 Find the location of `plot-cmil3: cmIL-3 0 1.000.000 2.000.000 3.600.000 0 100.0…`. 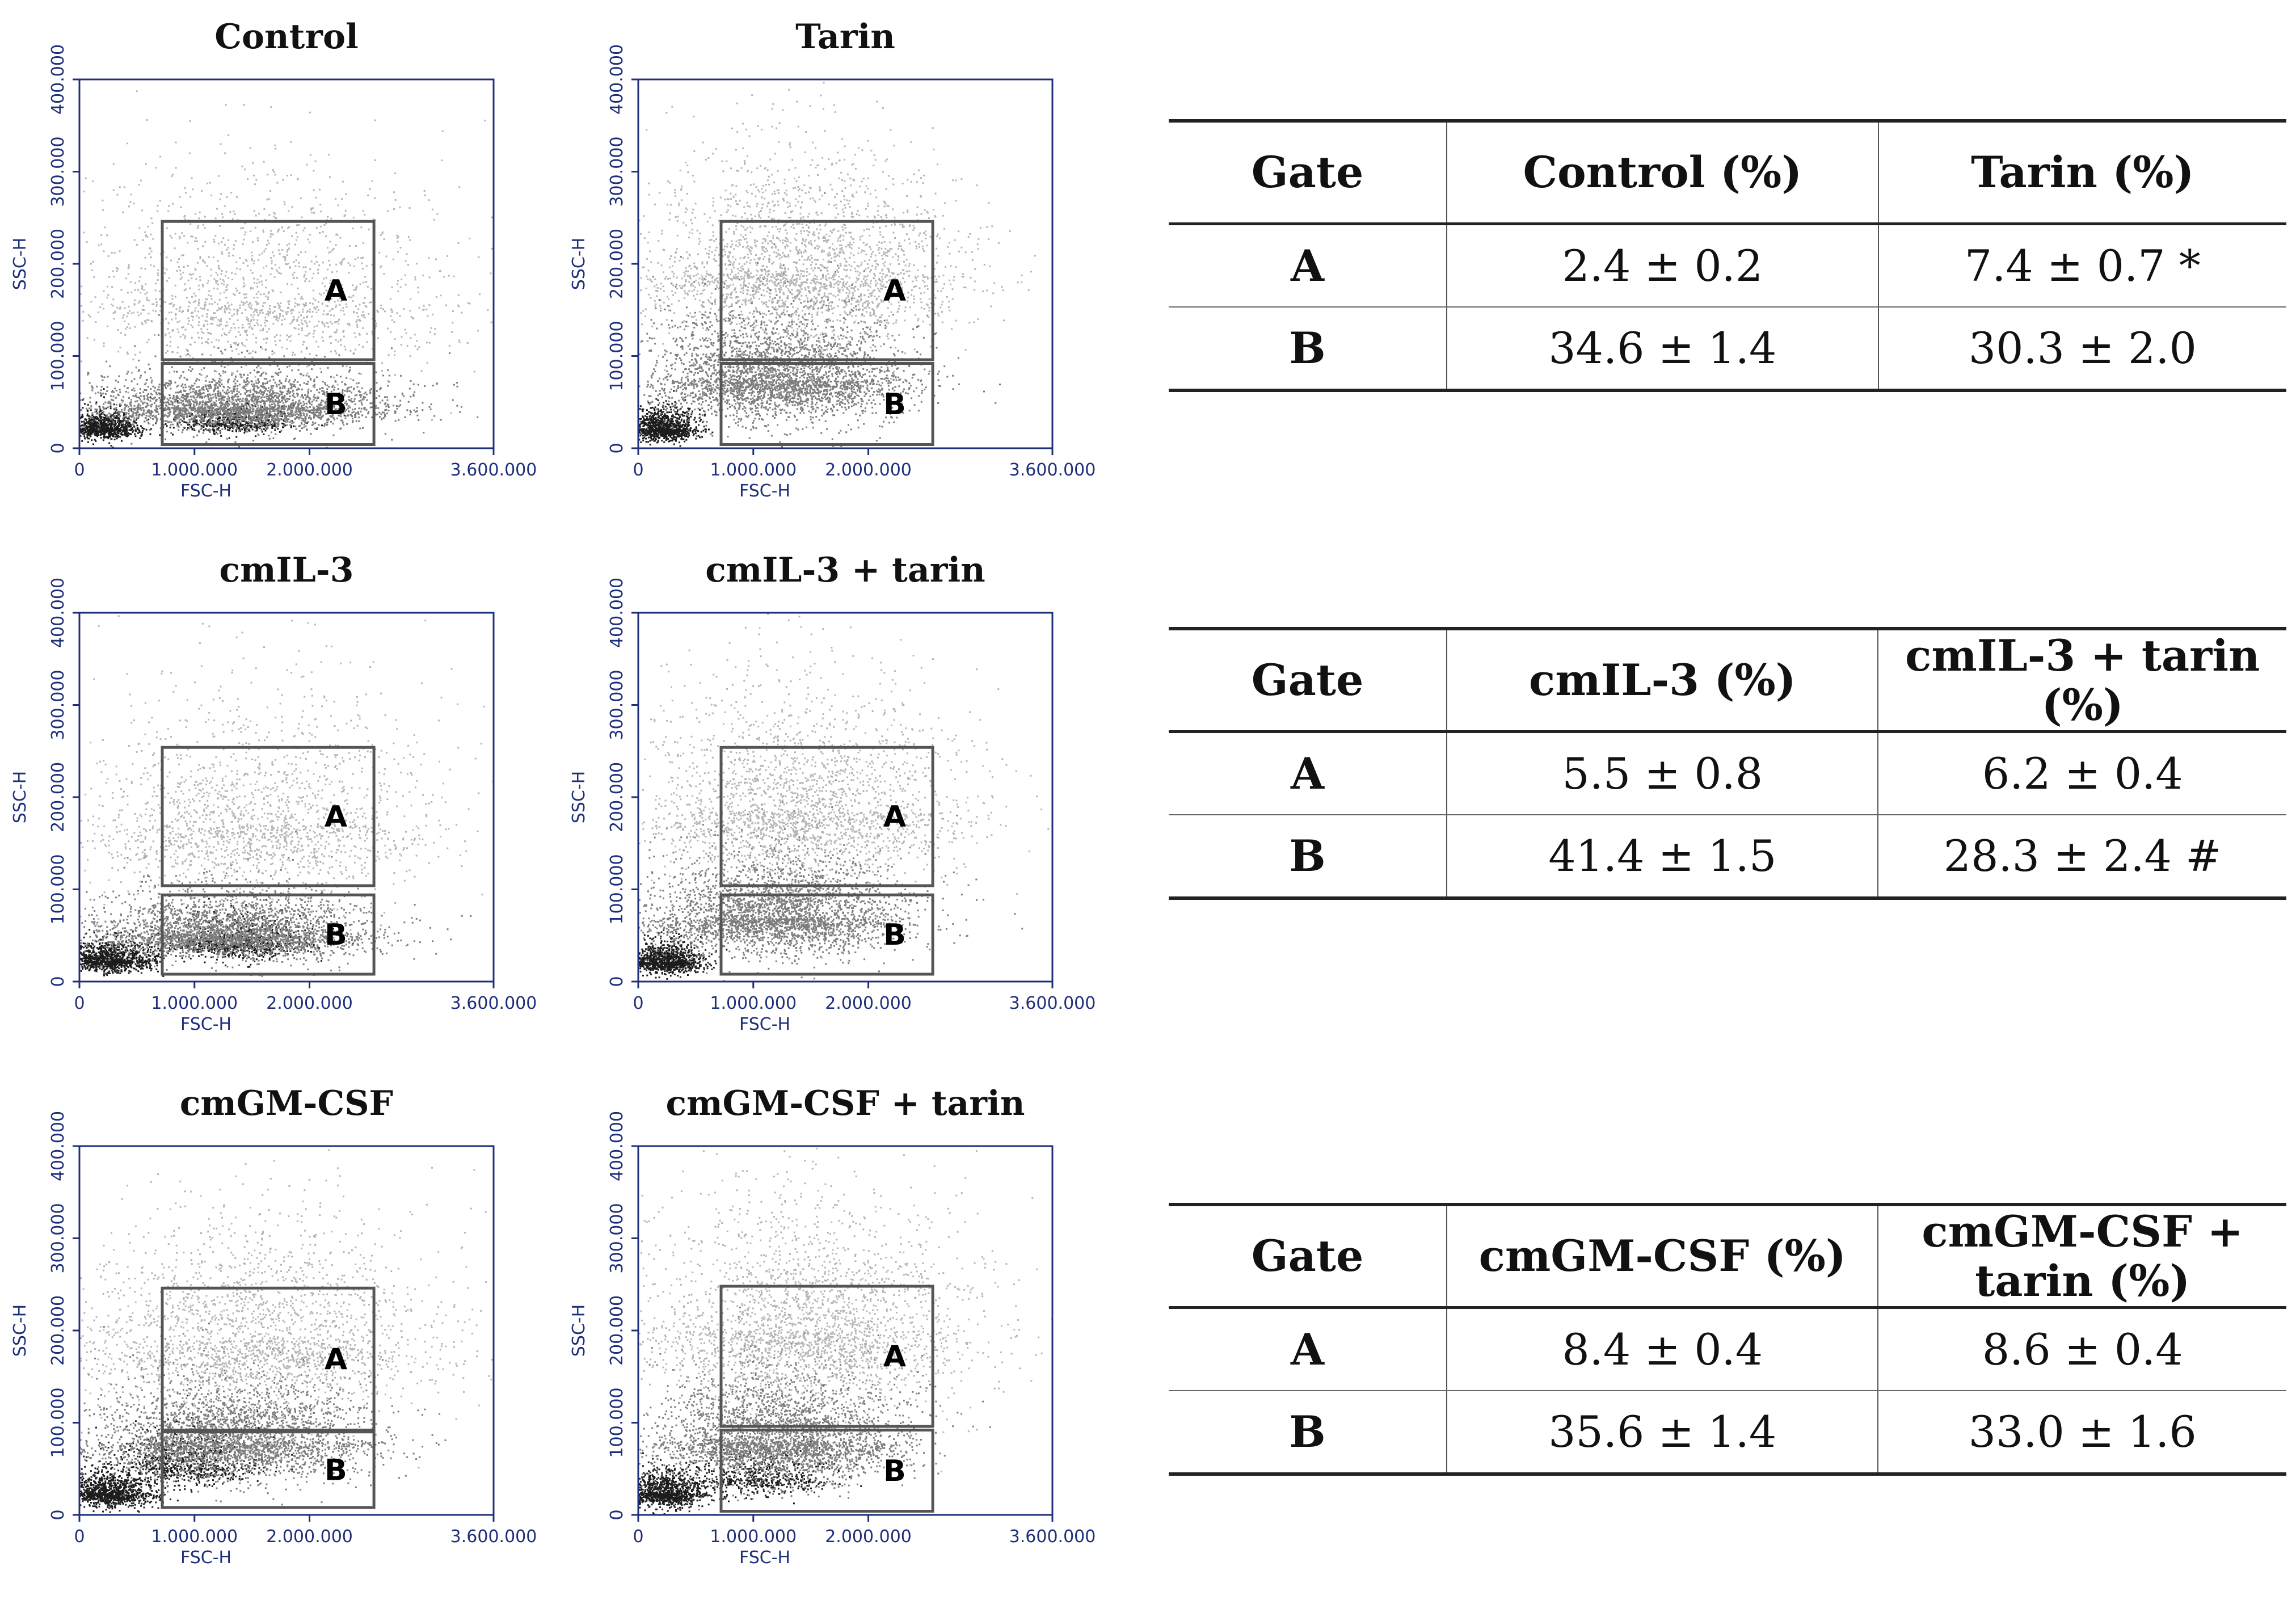

plot-cmil3: cmIL-3 0 1.000.000 2.000.000 3.600.000 0 100.0… is located at coordinates (286, 800).